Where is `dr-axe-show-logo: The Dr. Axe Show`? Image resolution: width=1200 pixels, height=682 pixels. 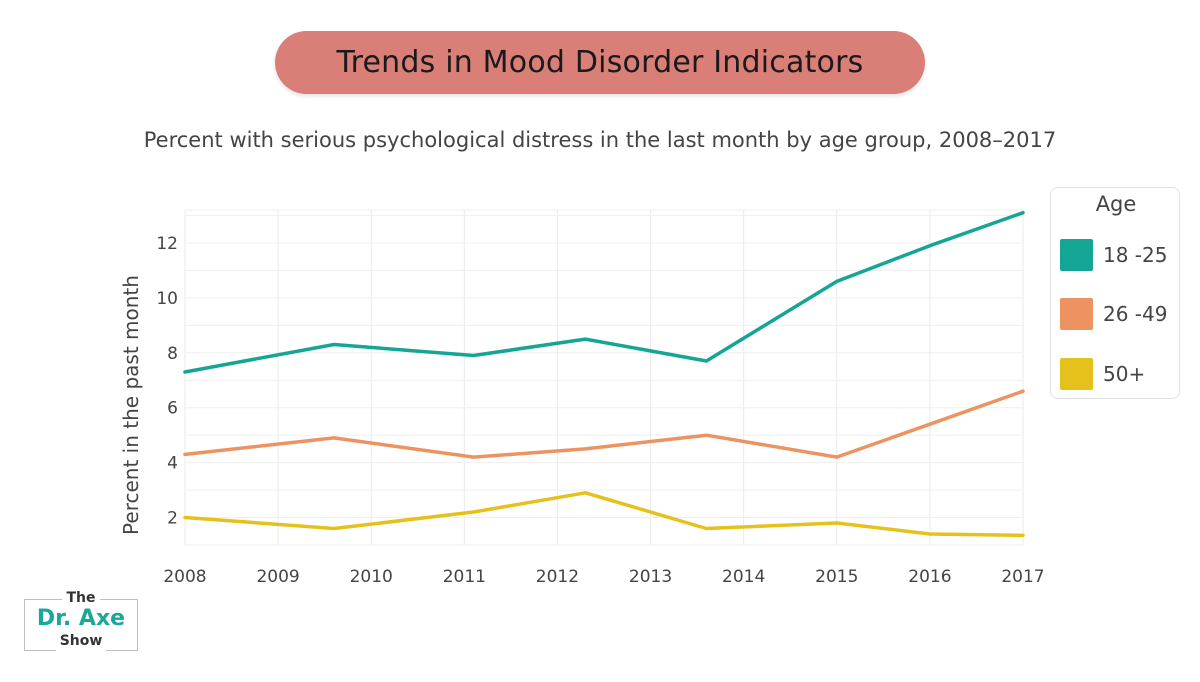
dr-axe-show-logo: The Dr. Axe Show is located at coordinates (81, 623).